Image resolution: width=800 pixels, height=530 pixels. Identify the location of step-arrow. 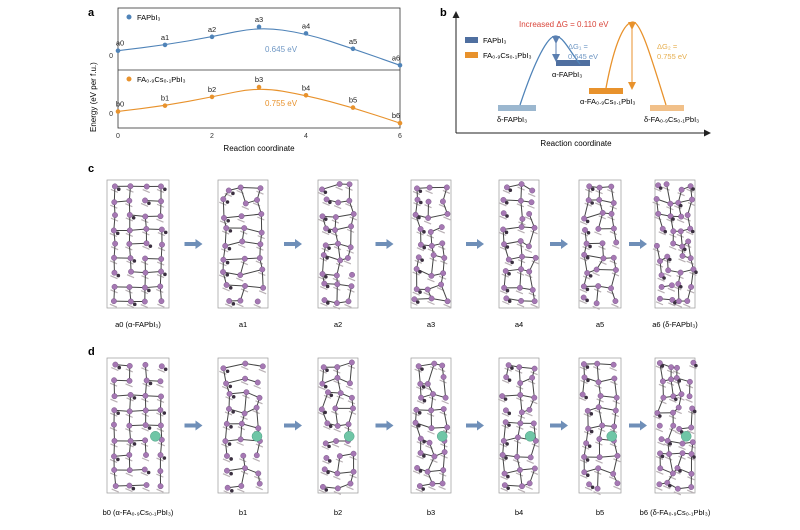
(559, 244).